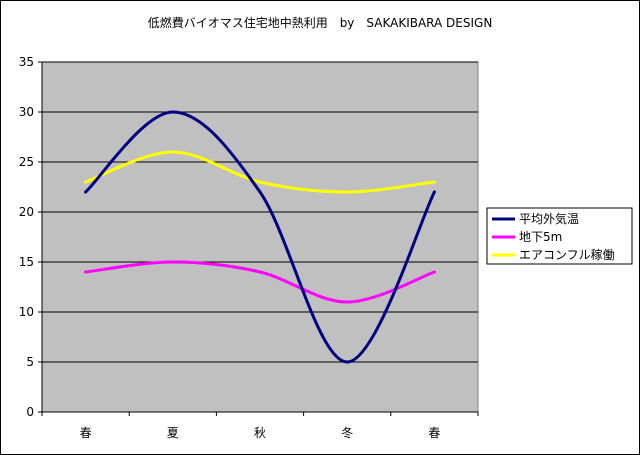  I want to click on y-tick-label: 35, so click(26, 62).